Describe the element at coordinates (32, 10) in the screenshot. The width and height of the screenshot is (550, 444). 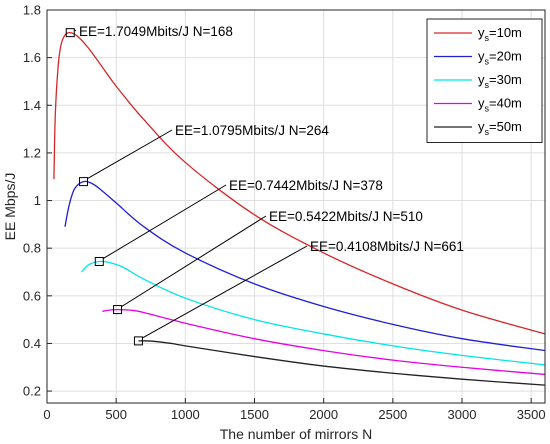
I see `y-tick-label: 1.8` at that location.